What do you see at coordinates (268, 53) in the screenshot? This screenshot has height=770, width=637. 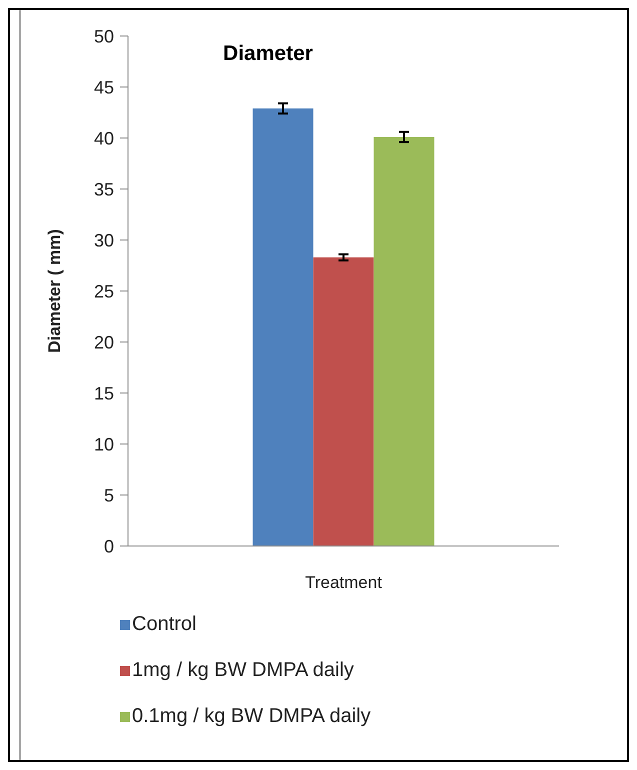 I see `chart-title: Diameter` at bounding box center [268, 53].